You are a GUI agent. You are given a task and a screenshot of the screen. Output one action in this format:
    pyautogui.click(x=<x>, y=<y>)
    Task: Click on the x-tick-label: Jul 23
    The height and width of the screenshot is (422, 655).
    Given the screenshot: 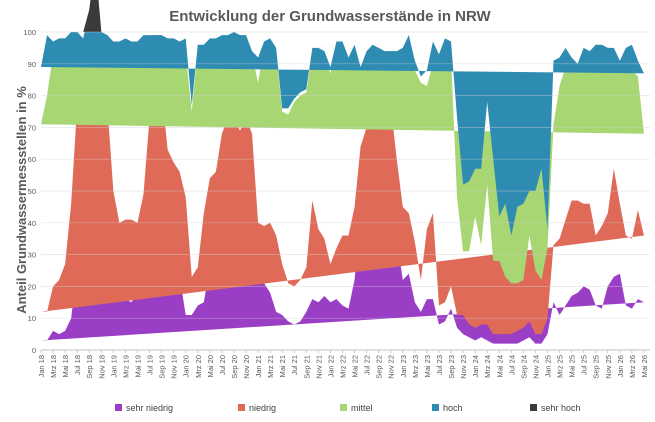 What is the action you would take?
    pyautogui.click(x=439, y=365)
    